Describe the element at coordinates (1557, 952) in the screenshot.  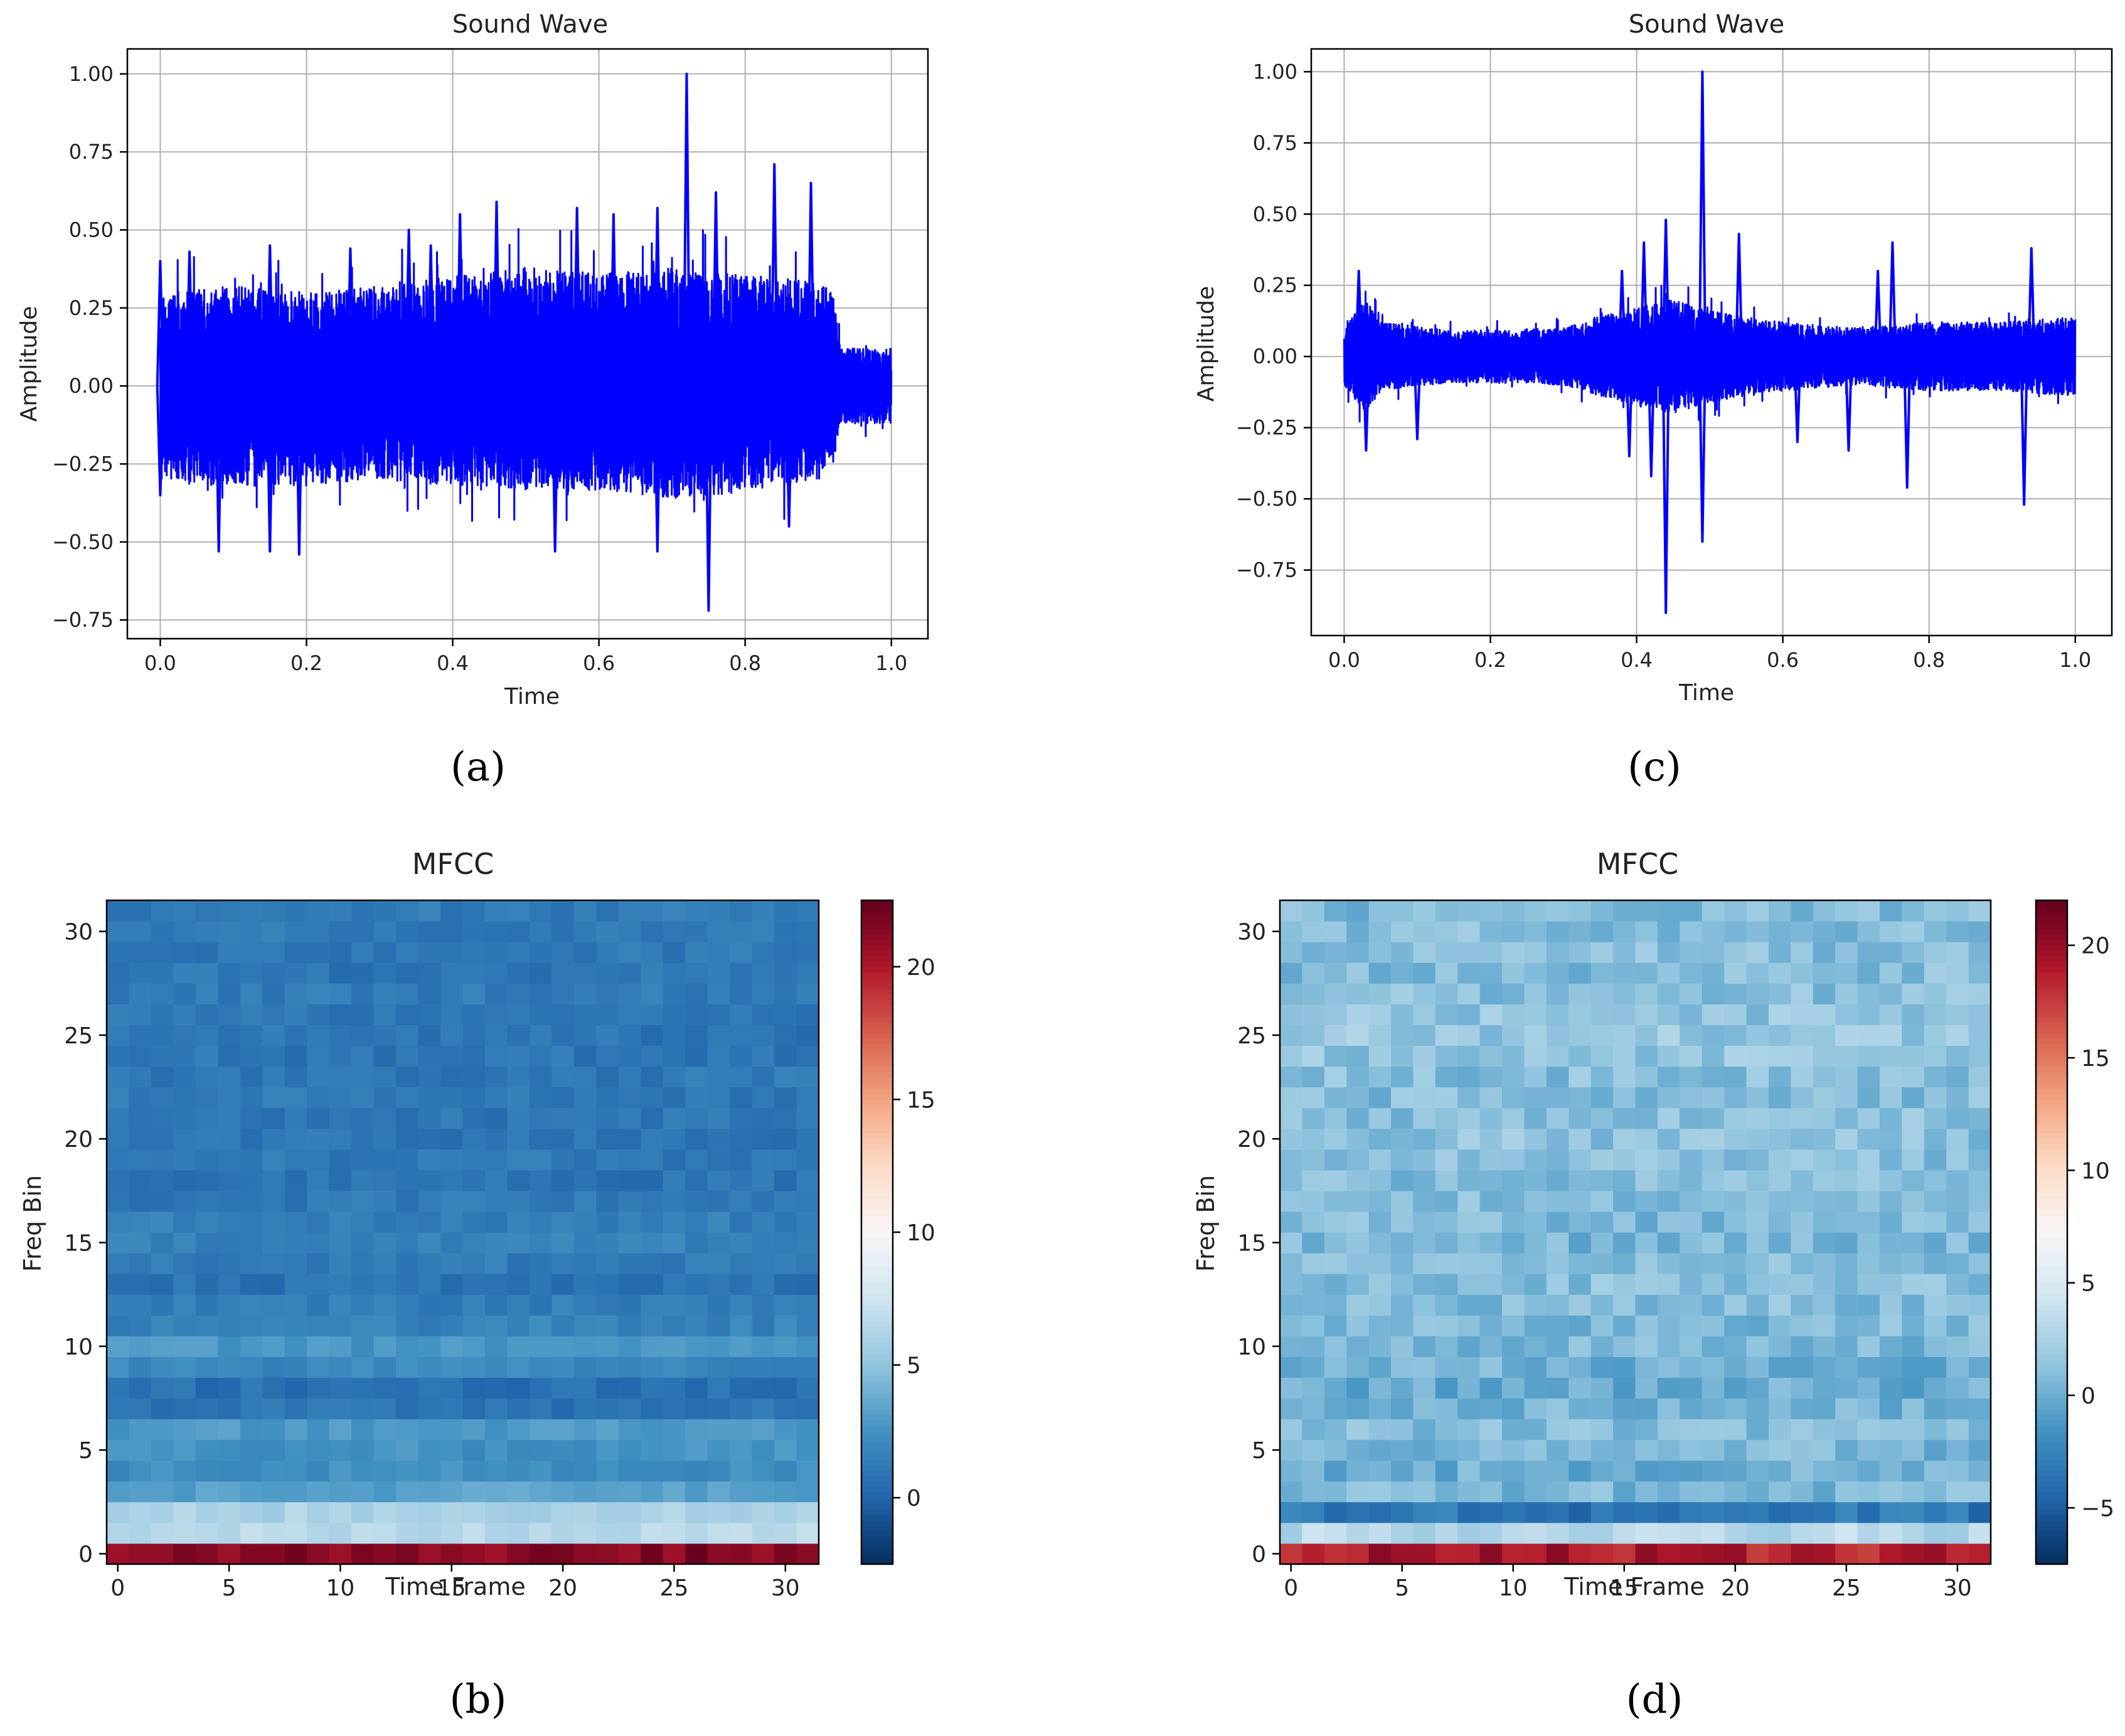
I see `panel-d-cell-r29-c12` at that location.